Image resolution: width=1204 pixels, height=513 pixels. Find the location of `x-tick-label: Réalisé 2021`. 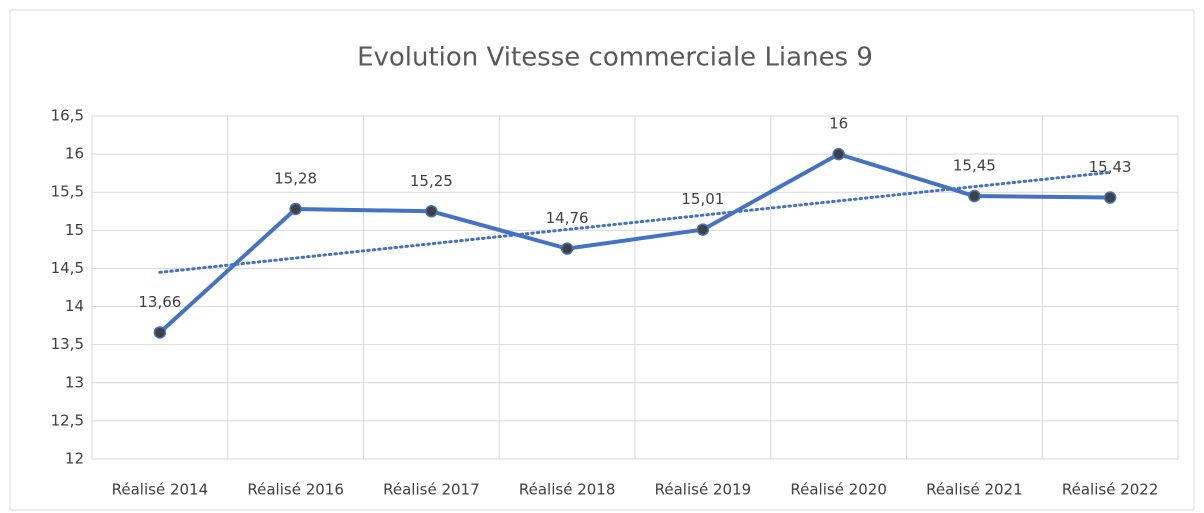

x-tick-label: Réalisé 2021 is located at coordinates (974, 490).